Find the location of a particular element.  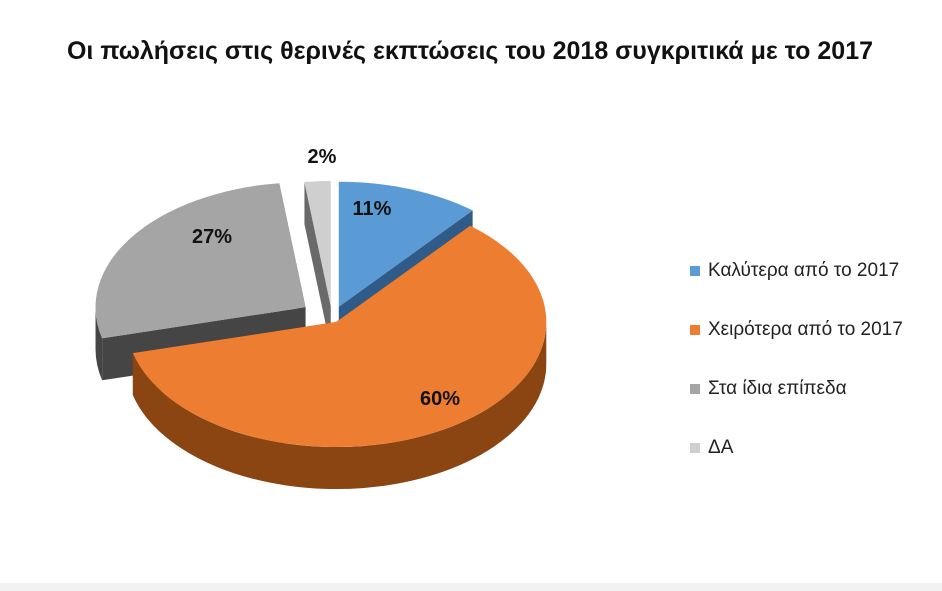

data-label: 2% is located at coordinates (322, 157).